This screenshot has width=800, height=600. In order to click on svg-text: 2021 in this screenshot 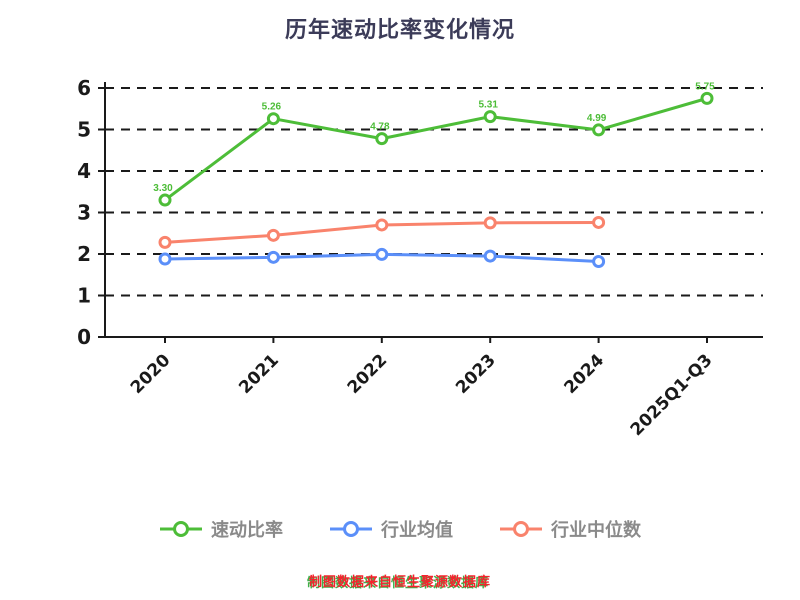, I will do `click(259, 374)`.